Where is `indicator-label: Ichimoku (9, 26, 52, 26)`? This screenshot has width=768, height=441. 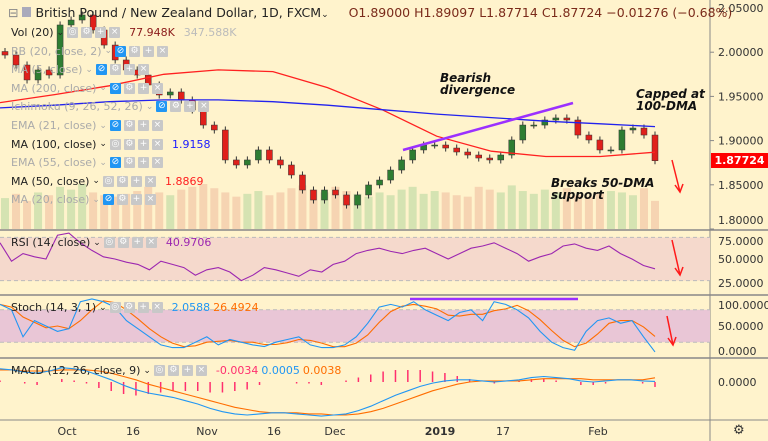
indicator-label: Ichimoku (9, 26, 52, 26) is located at coordinates (77, 107).